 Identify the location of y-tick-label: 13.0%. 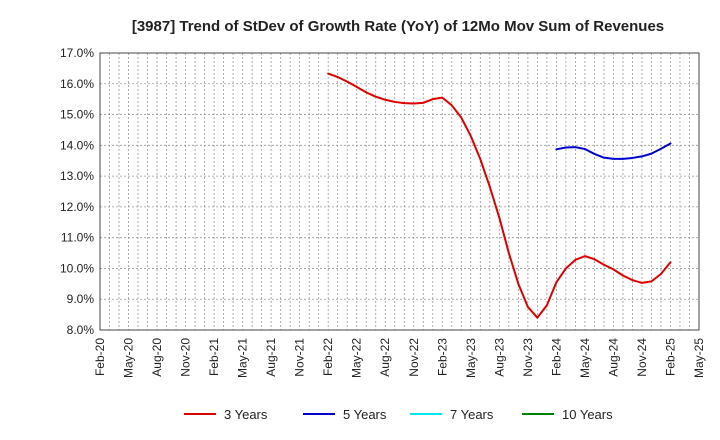
(77, 176).